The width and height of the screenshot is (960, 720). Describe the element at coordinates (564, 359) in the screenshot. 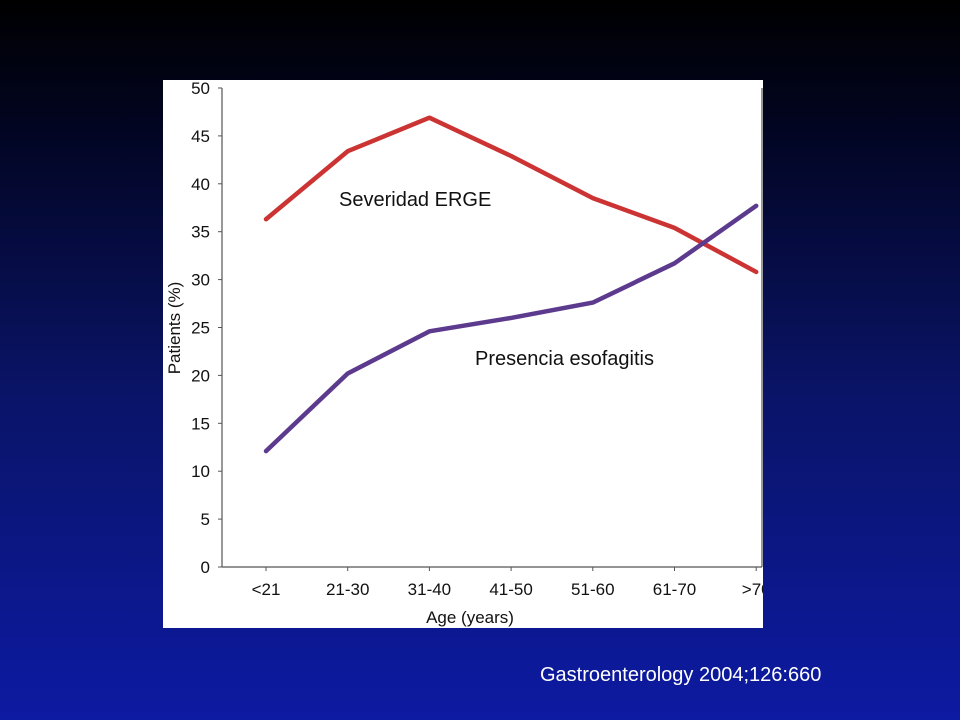

I see `series-label-presencia-esofagitis: Presencia esofagitis` at that location.